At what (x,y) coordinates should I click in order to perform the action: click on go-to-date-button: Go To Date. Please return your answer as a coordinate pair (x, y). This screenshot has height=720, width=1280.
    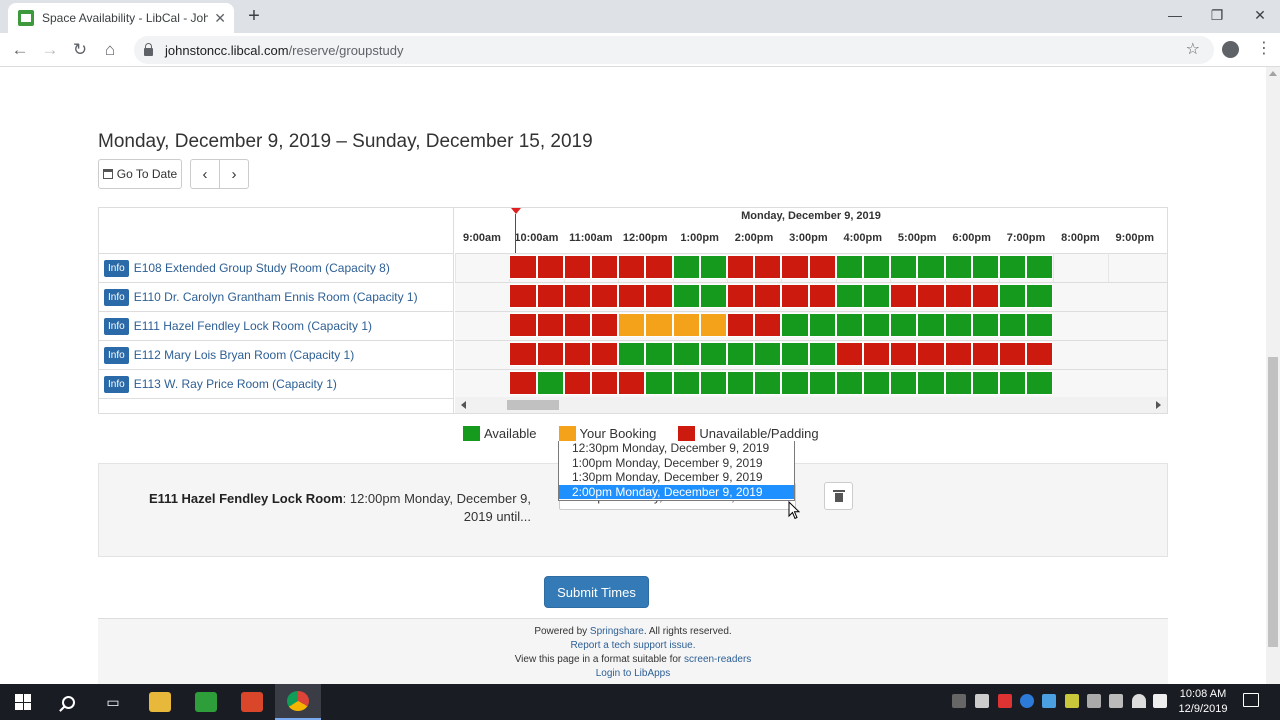
    Looking at the image, I should click on (140, 174).